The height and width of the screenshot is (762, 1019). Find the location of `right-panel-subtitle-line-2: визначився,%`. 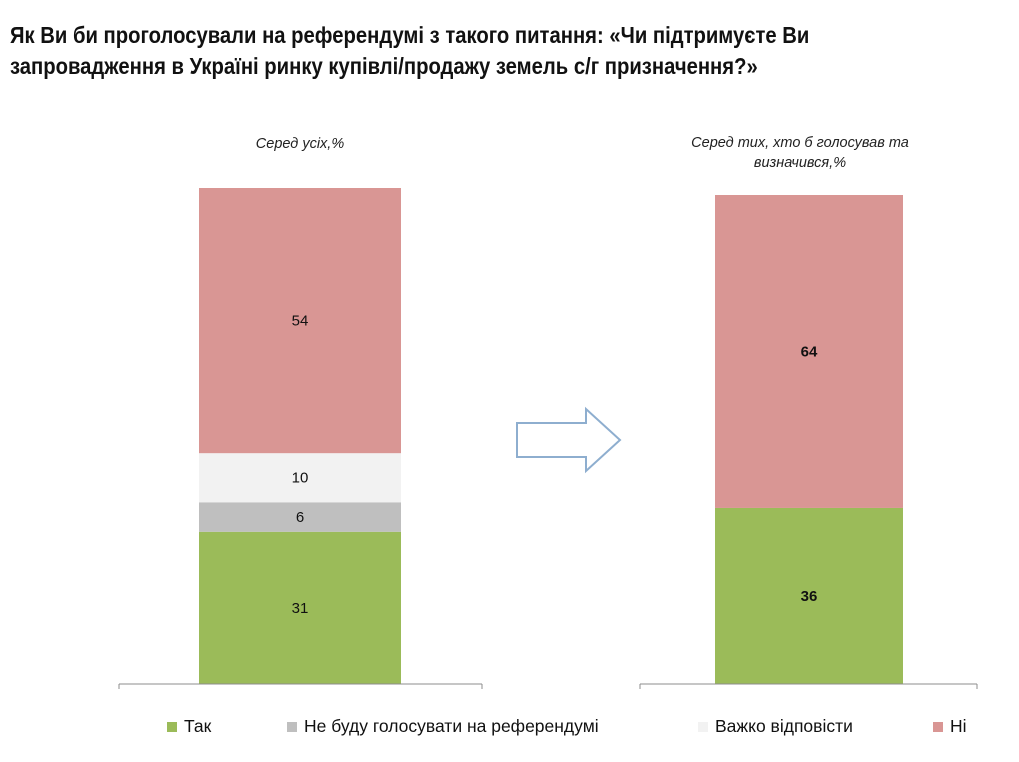

right-panel-subtitle-line-2: визначився,% is located at coordinates (800, 163).